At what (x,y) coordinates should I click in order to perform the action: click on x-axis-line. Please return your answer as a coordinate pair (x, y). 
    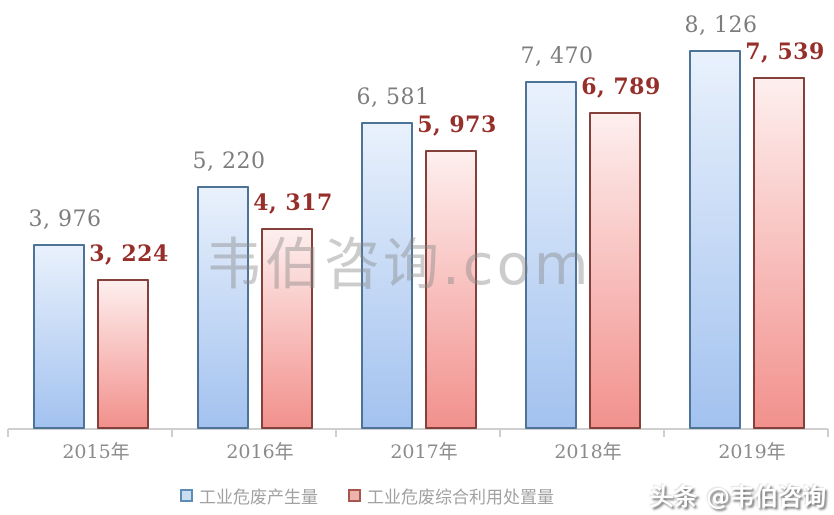
    Looking at the image, I should click on (418, 429).